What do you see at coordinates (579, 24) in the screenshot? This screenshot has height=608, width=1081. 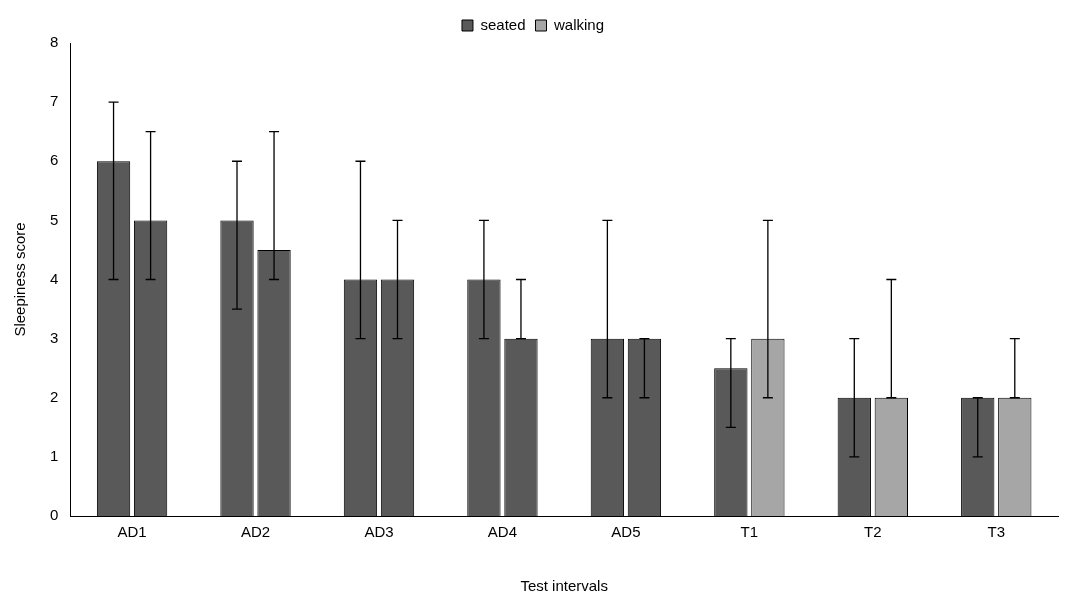 I see `legend-label: walking` at bounding box center [579, 24].